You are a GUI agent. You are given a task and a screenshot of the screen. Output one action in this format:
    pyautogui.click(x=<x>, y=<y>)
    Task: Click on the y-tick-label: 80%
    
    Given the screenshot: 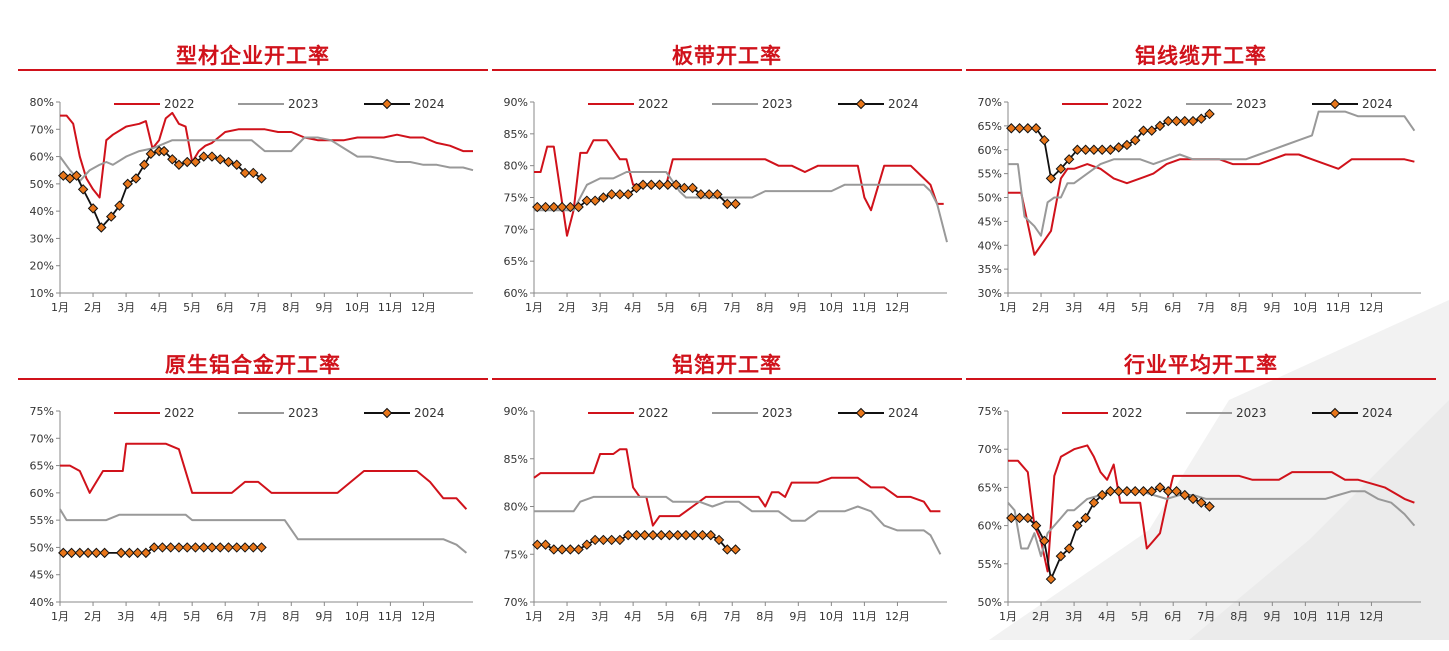 What is the action you would take?
    pyautogui.click(x=516, y=166)
    